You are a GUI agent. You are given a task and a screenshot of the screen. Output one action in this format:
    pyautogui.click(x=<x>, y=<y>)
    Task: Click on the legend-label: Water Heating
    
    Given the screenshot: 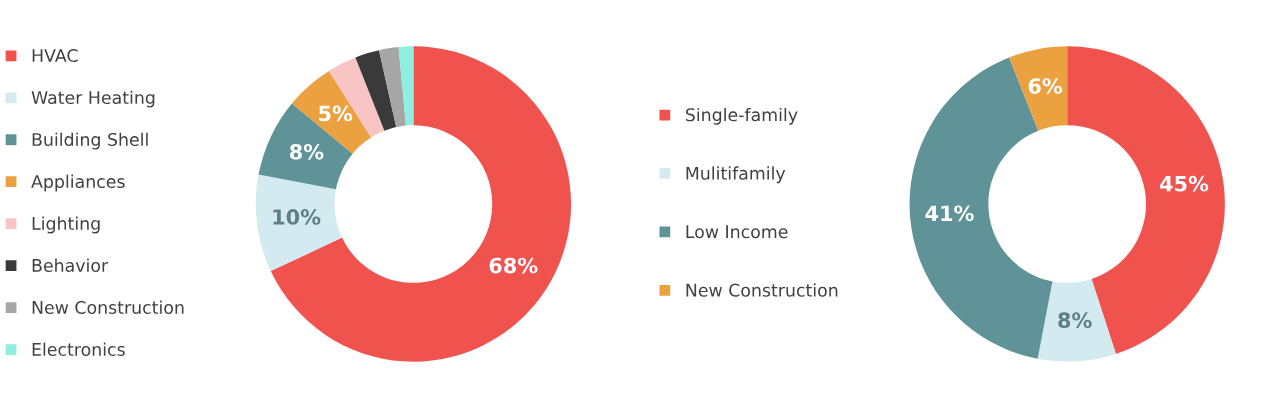 What is the action you would take?
    pyautogui.click(x=93, y=99)
    